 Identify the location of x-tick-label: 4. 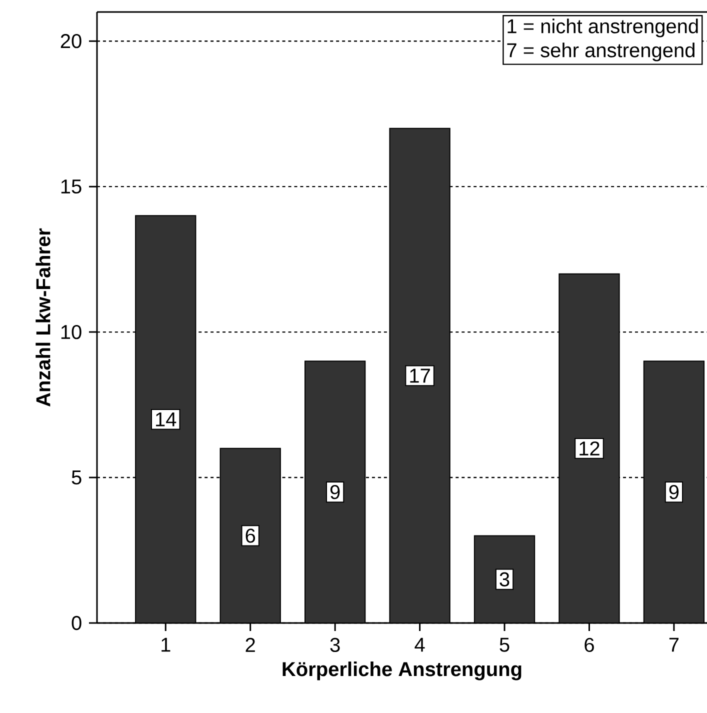
(419, 645).